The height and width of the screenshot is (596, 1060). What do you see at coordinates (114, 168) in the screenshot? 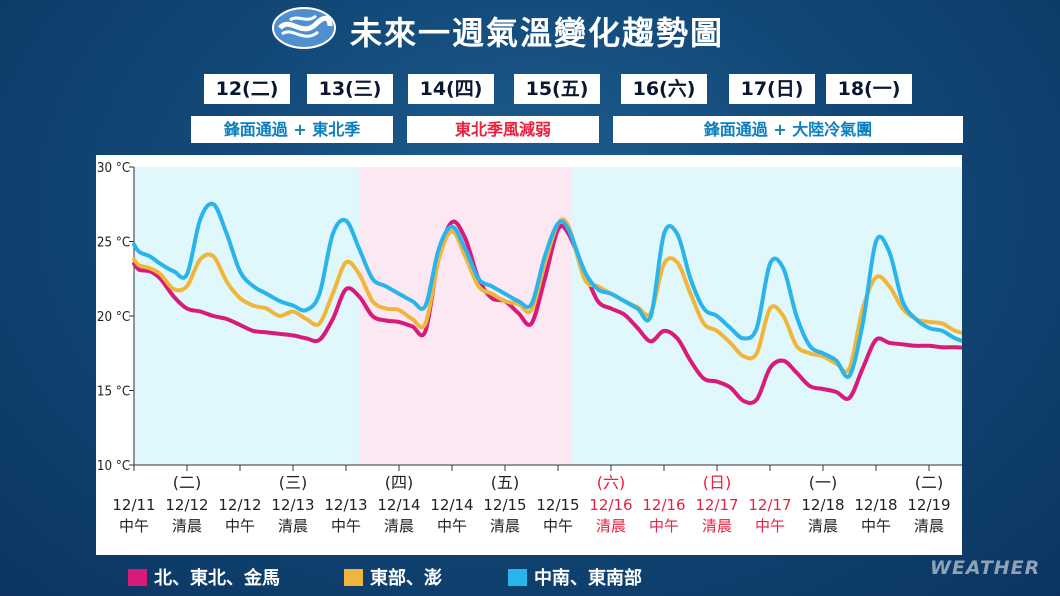
I see `y-tick-label: 30 °C` at bounding box center [114, 168].